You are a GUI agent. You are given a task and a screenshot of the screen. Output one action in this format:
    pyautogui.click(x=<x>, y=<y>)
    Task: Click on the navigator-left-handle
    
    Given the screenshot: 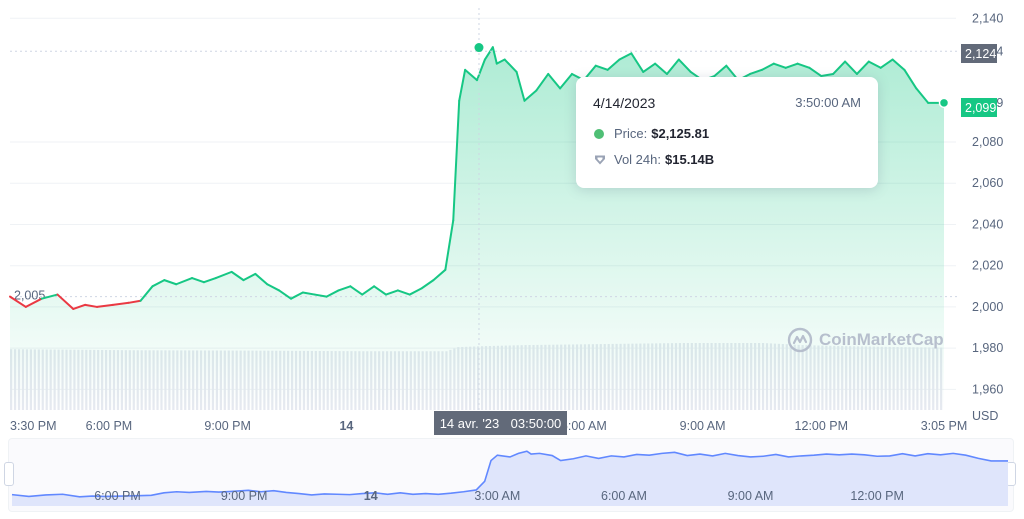 What is the action you would take?
    pyautogui.click(x=9, y=474)
    